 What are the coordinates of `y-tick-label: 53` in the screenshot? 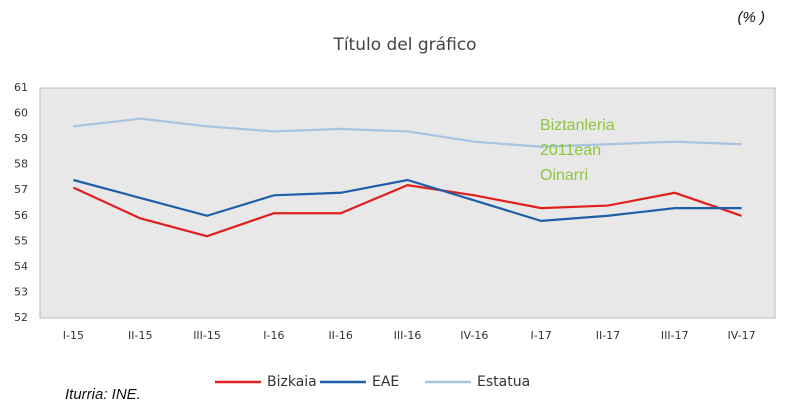 It's located at (21, 291).